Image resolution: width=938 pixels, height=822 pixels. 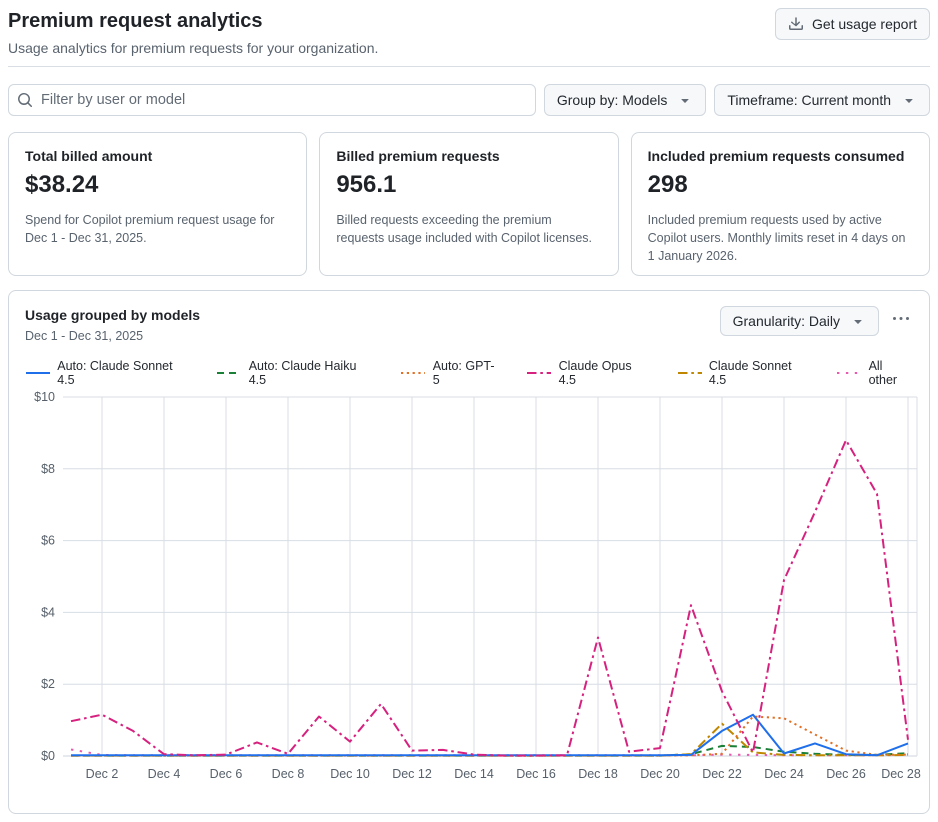 What do you see at coordinates (113, 315) in the screenshot?
I see `chart-title: Usage grouped by models` at bounding box center [113, 315].